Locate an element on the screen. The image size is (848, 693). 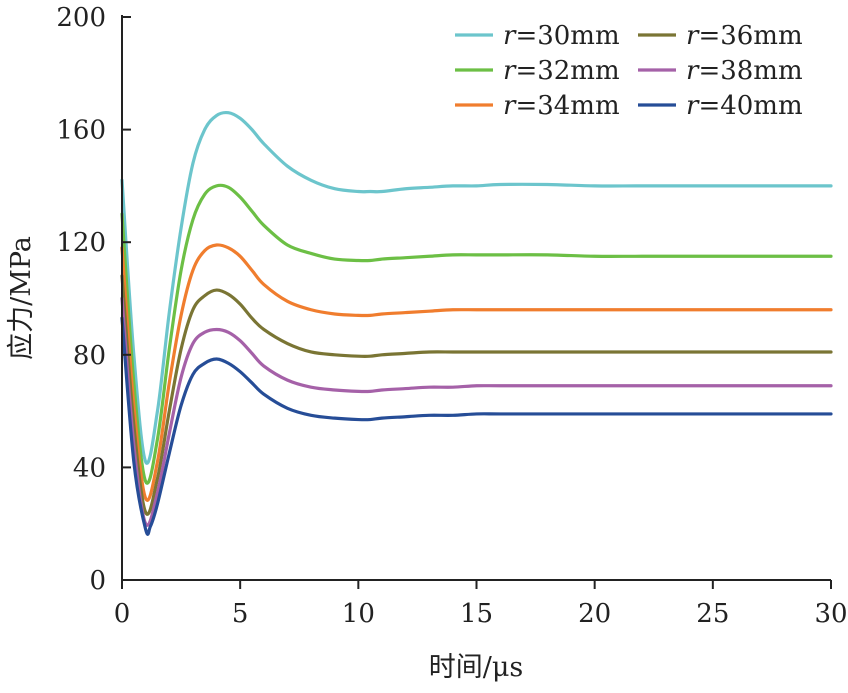
y-tick-label: 120 is located at coordinates (81, 243).